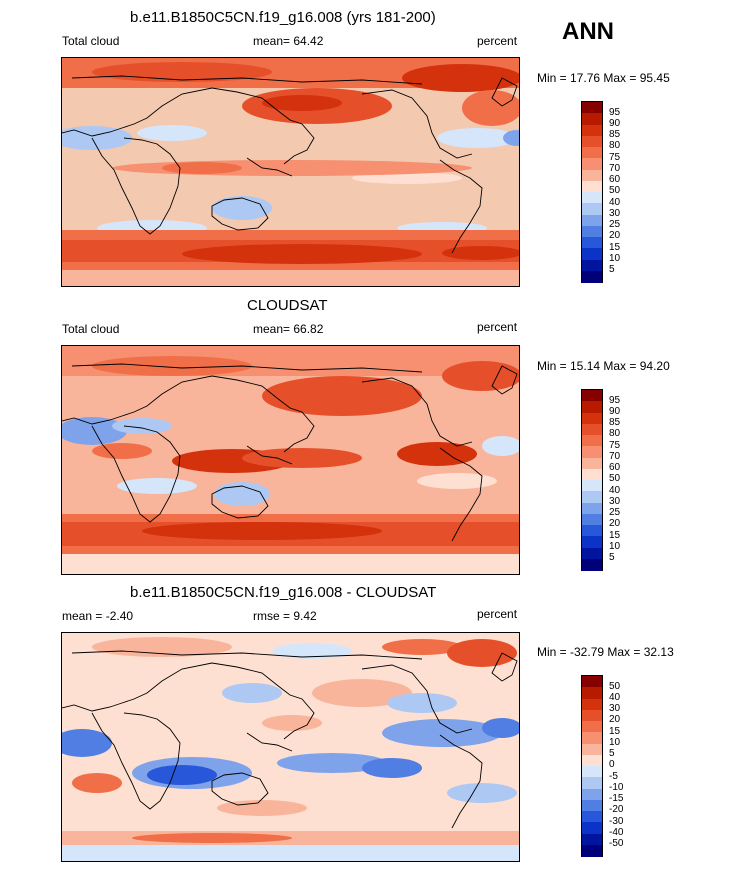  Describe the element at coordinates (615, 490) in the screenshot. I see `panel2-colorbar-label: 40` at that location.